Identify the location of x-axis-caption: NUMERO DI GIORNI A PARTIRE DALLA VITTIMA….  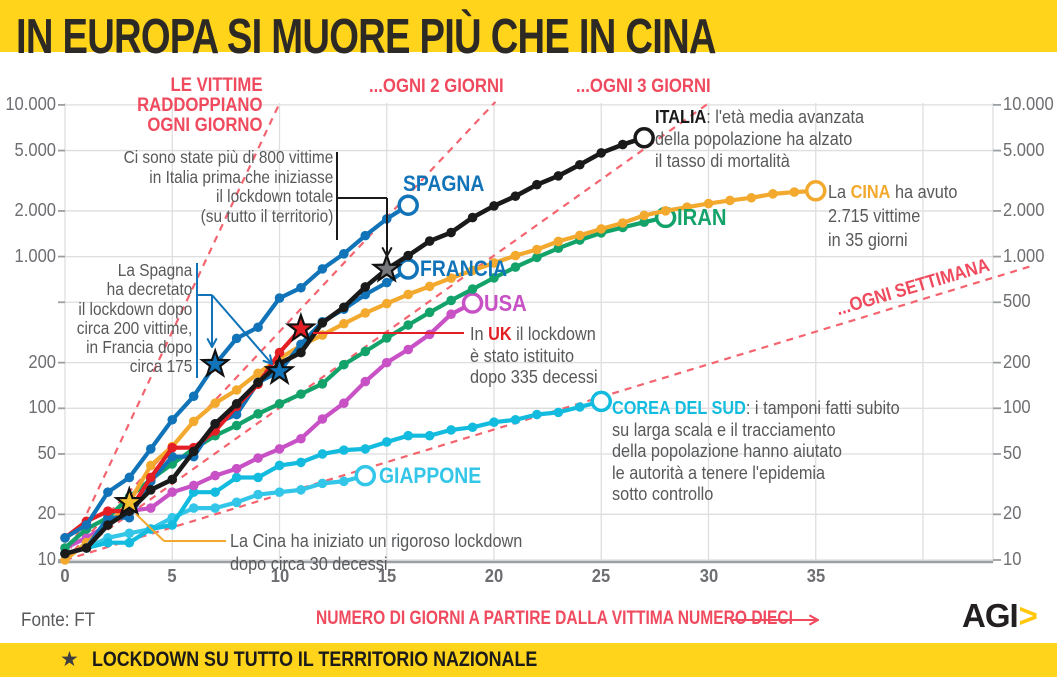
(554, 618).